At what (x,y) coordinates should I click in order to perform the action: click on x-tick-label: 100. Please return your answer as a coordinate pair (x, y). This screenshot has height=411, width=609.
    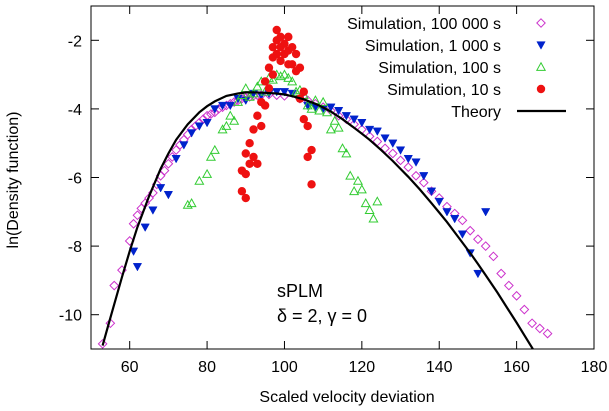
    Looking at the image, I should click on (284, 367).